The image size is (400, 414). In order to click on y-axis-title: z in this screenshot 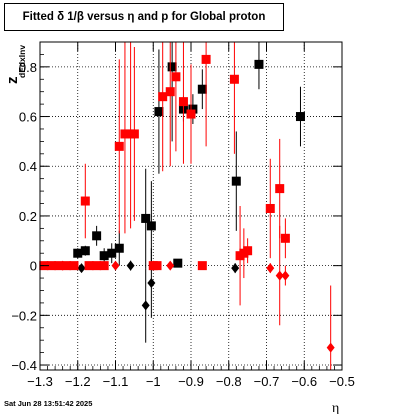, I will do `click(12, 81)`.